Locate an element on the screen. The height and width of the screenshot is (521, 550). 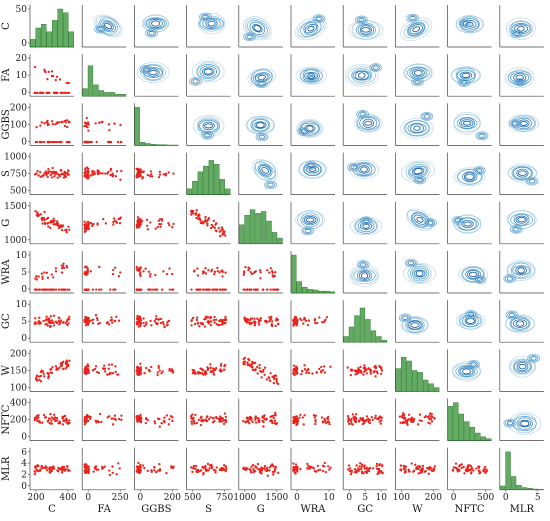
x-tick-label: 10 is located at coordinates (329, 498).